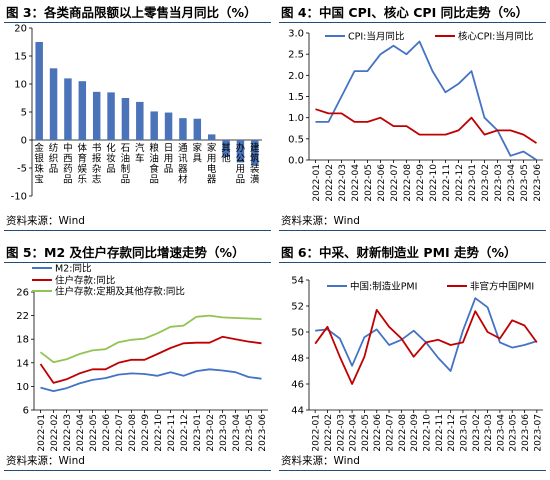  Describe the element at coordinates (85, 281) in the screenshot. I see `legend-label: 住户存款:同比` at that location.